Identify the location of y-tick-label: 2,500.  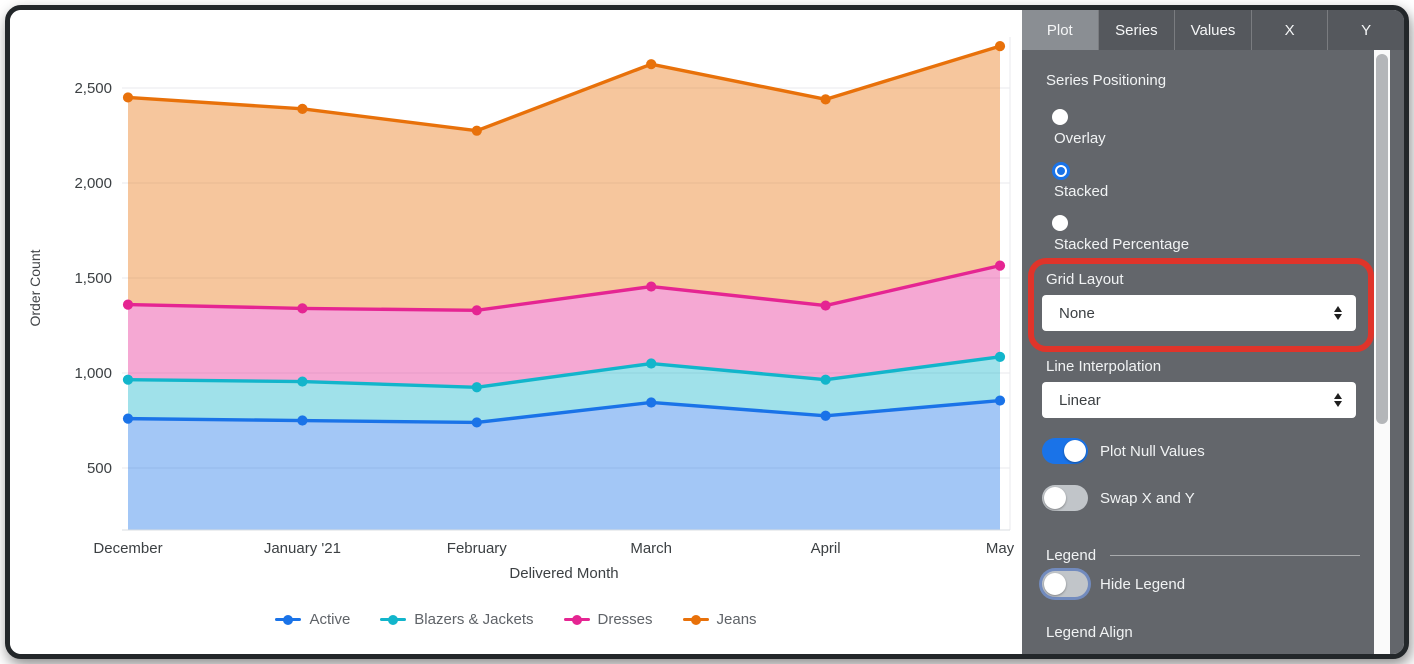
(93, 88).